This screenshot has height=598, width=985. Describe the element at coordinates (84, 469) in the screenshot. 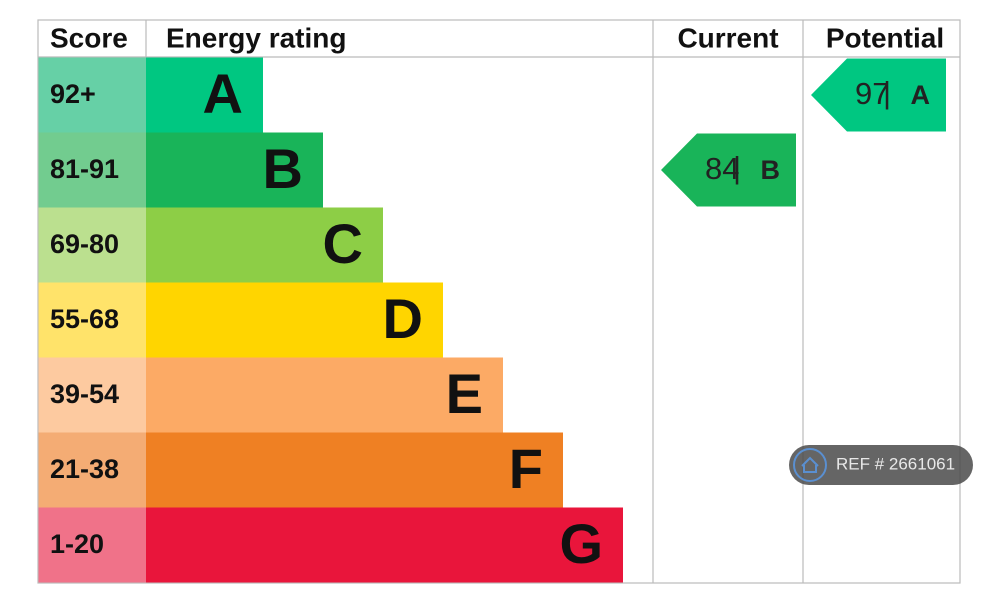

I see `score-range: 21-38` at that location.